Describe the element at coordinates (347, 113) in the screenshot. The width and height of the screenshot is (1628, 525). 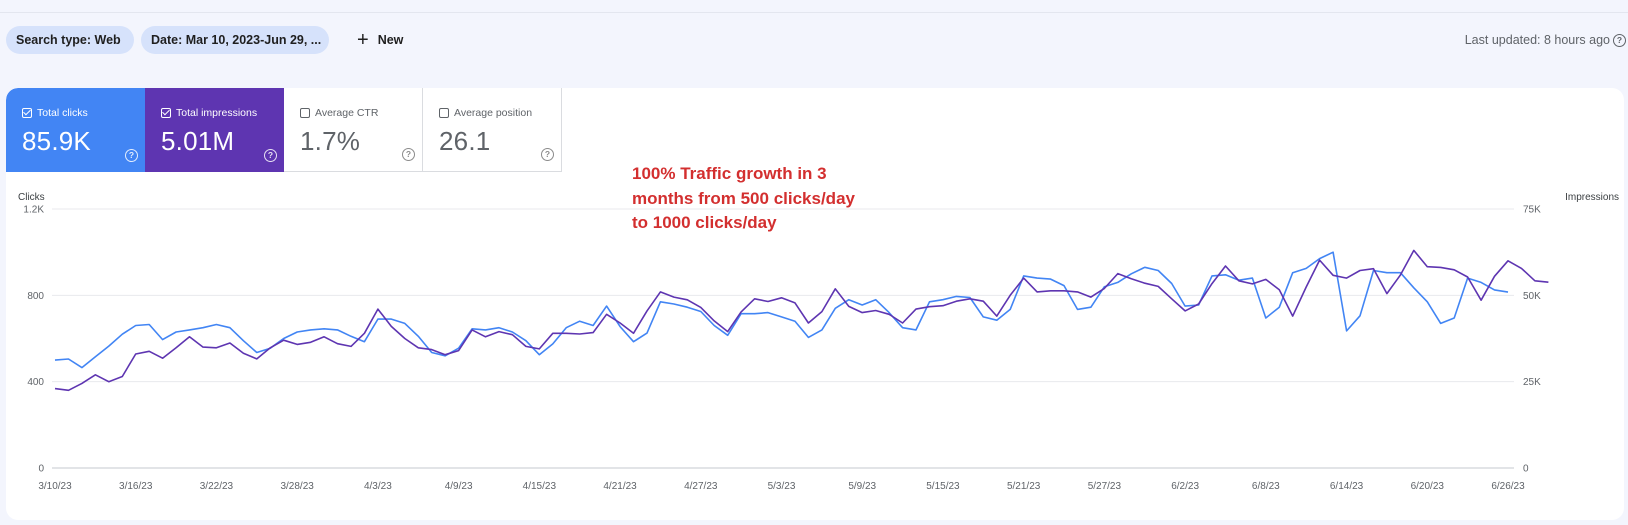
I see `metric-label: Average CTR` at that location.